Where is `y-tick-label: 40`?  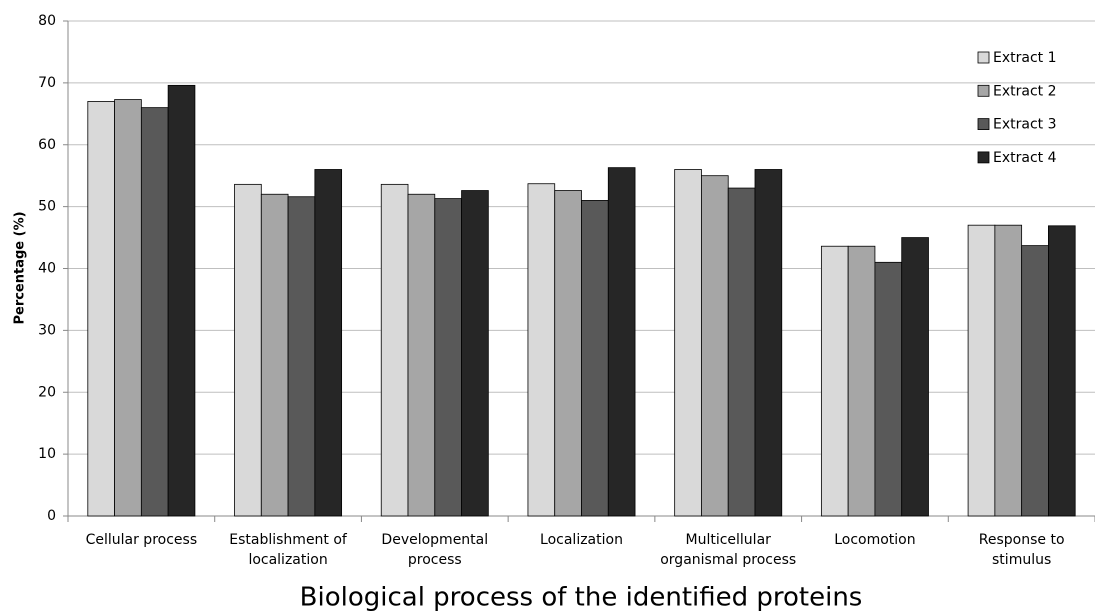
y-tick-label: 40 is located at coordinates (47, 269).